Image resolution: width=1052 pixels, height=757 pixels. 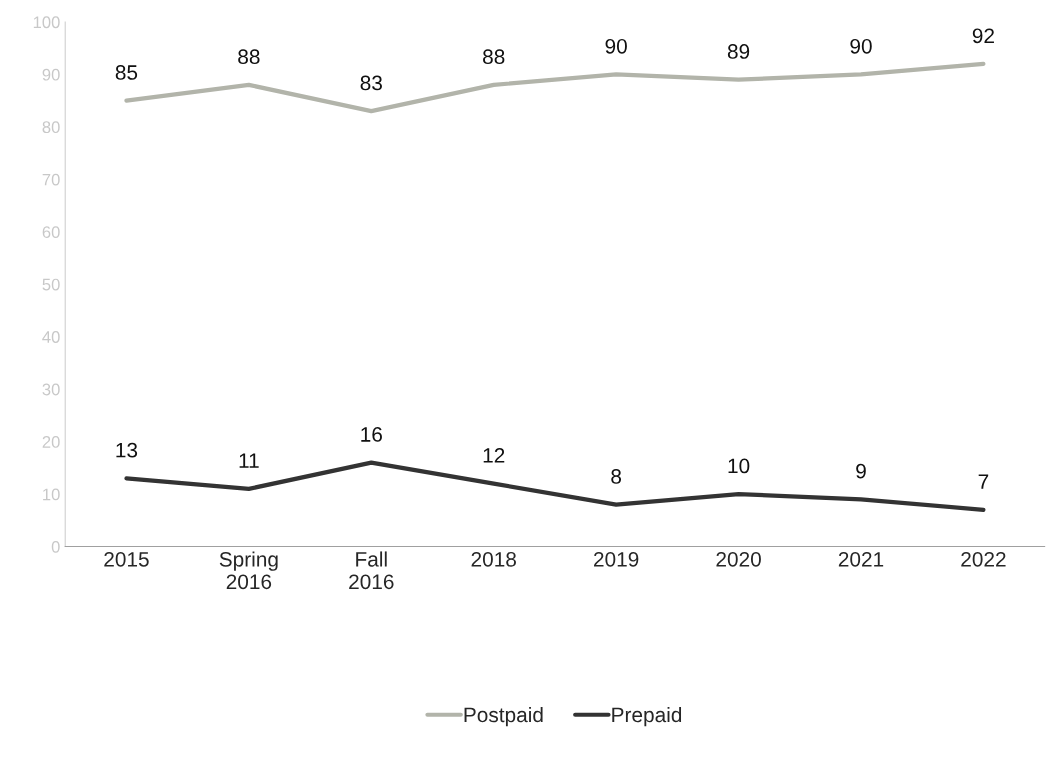 I want to click on x-tick-label: 2018, so click(x=493, y=559).